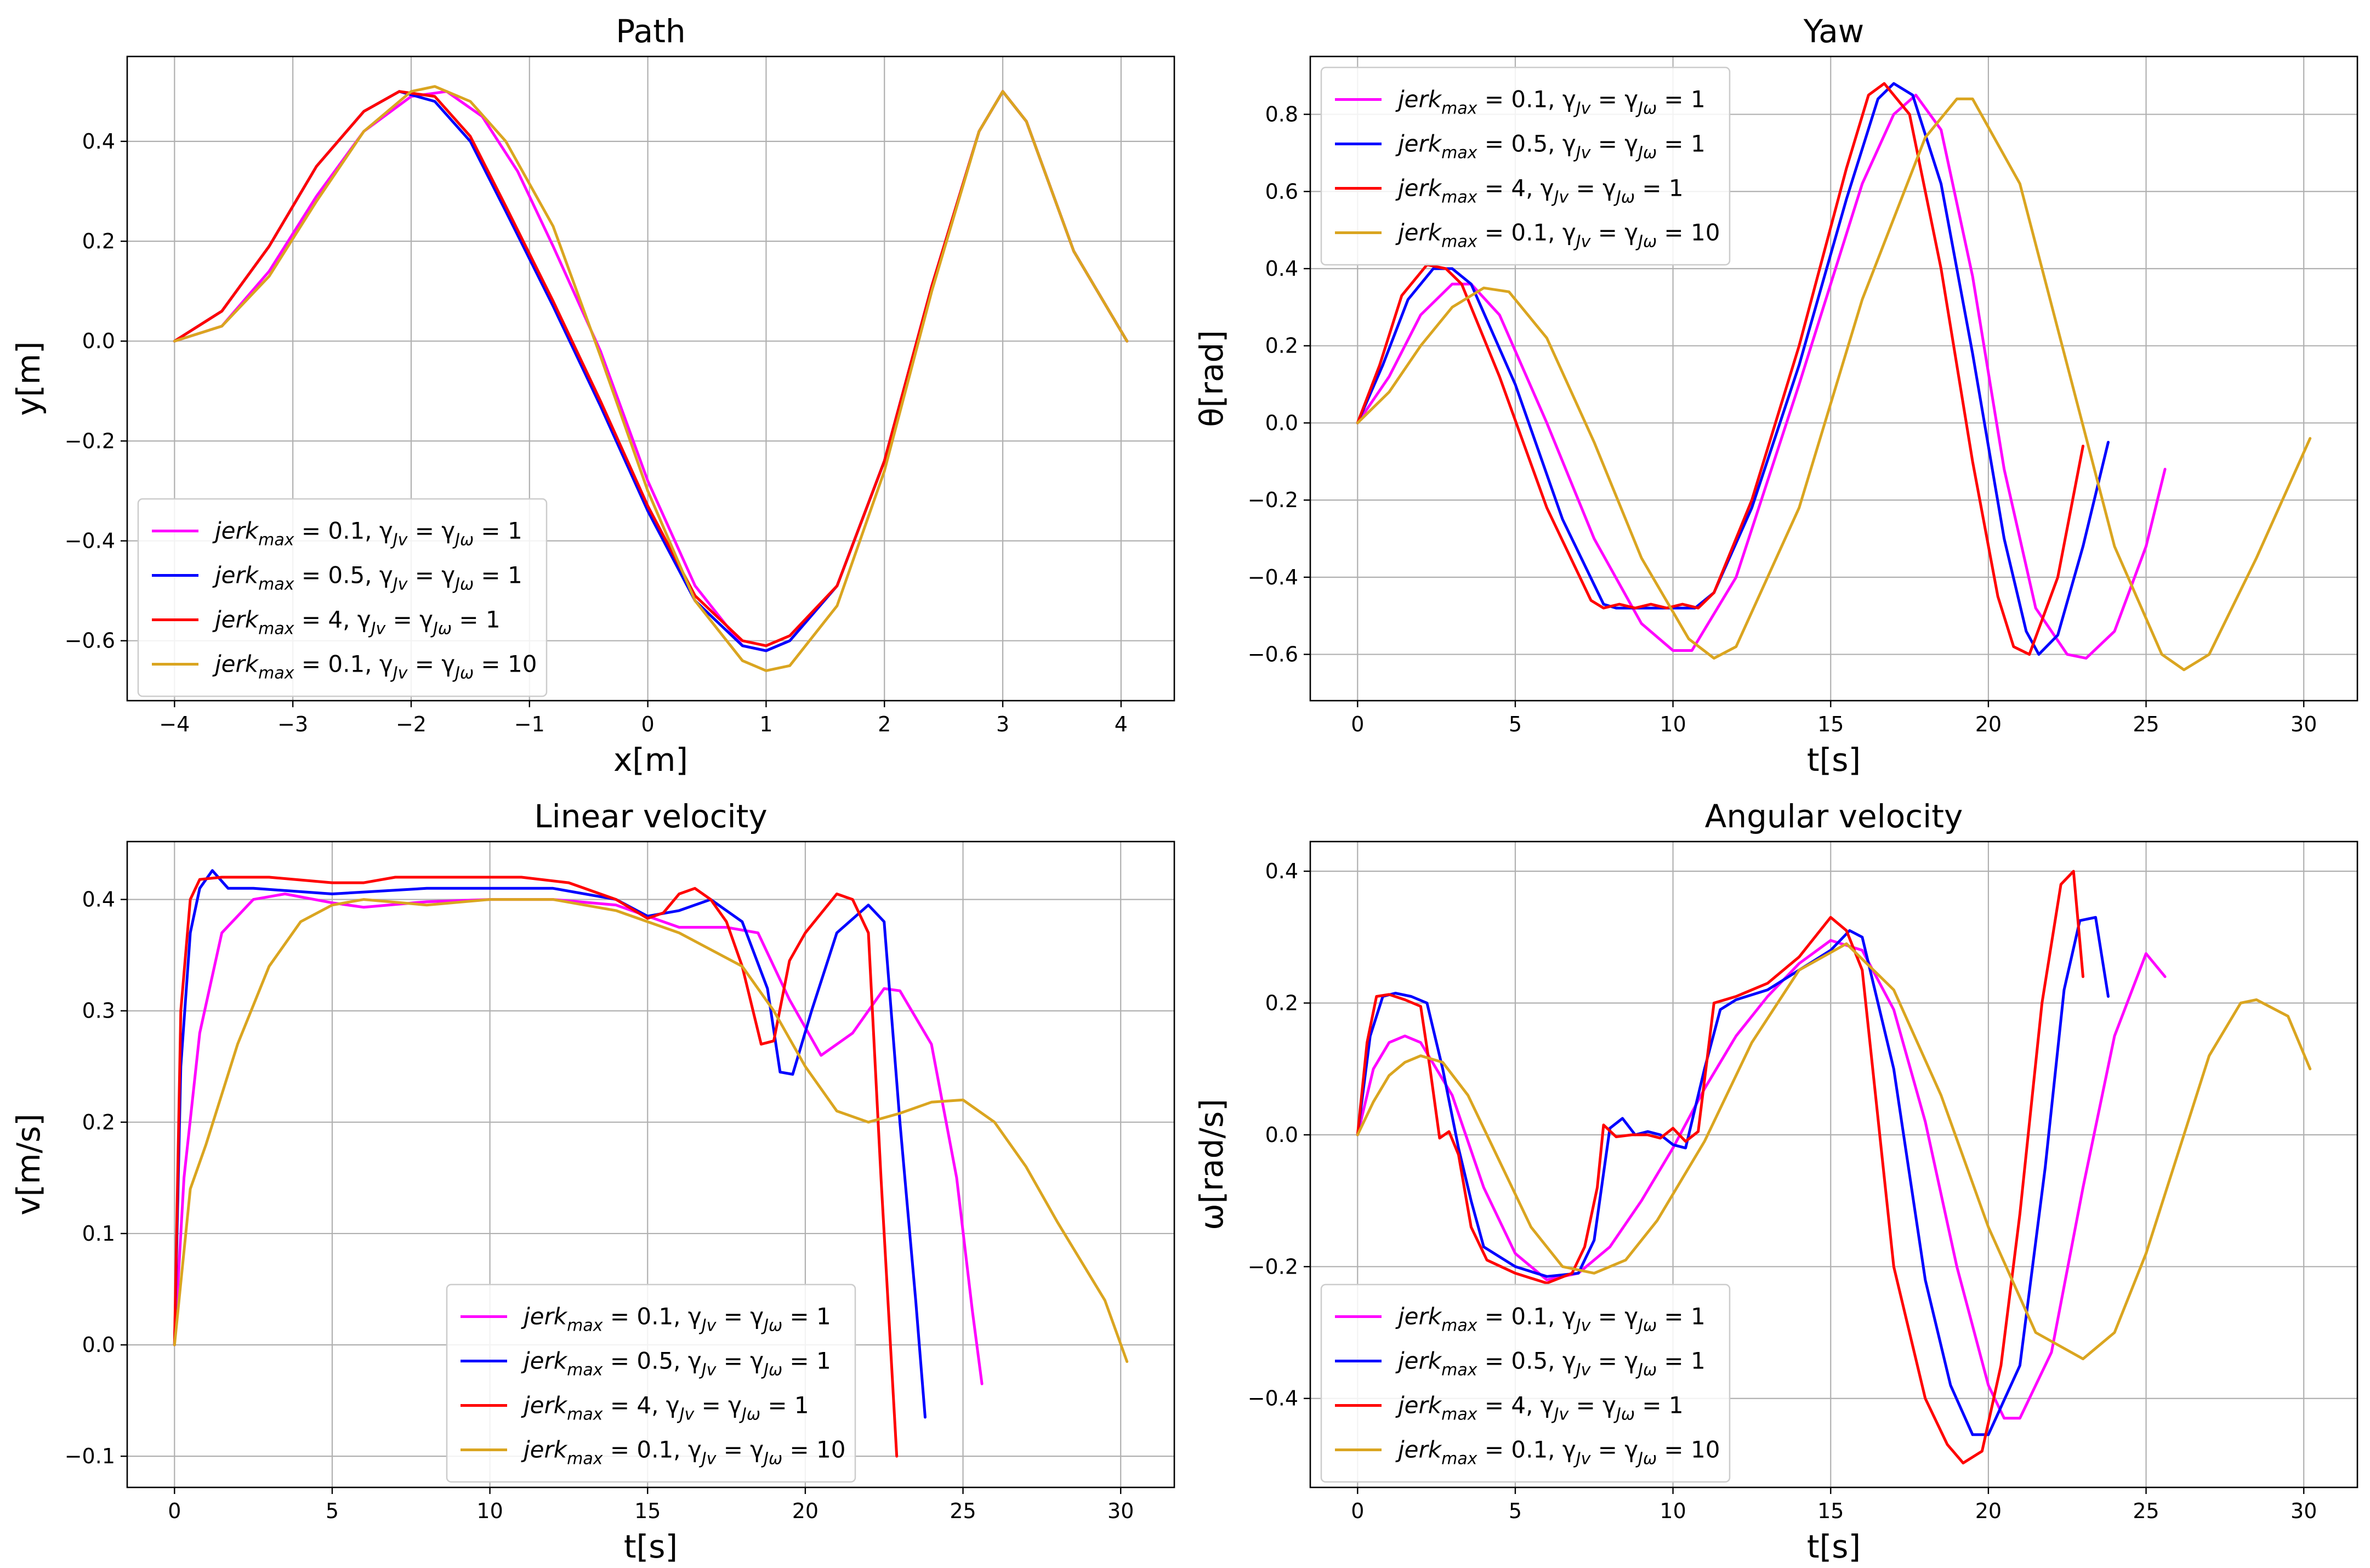 This screenshot has height=1568, width=2370. I want to click on x-tick-label: −2, so click(411, 724).